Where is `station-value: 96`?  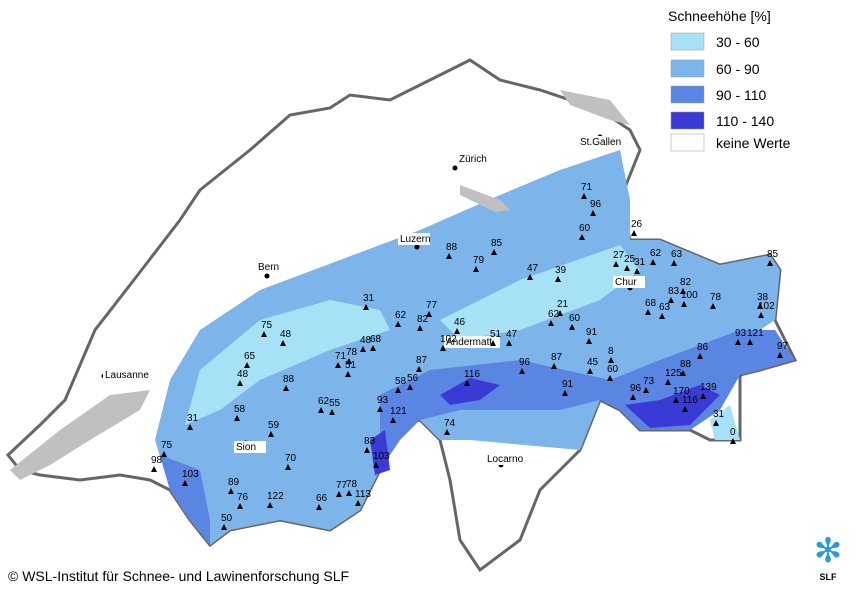 station-value: 96 is located at coordinates (525, 362).